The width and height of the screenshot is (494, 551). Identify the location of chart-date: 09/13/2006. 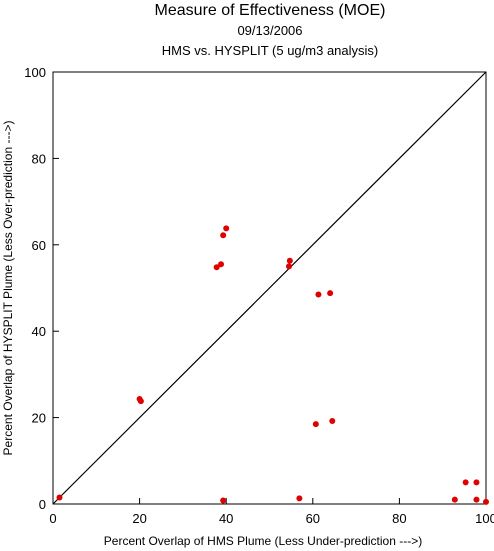
(269, 30).